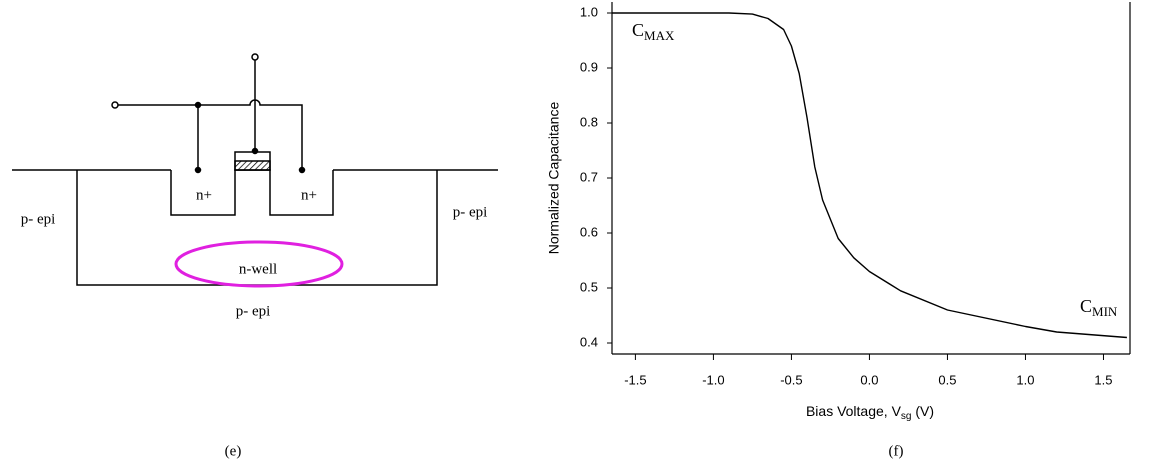  I want to click on x-label-main: Bias Voltage, V, so click(854, 411).